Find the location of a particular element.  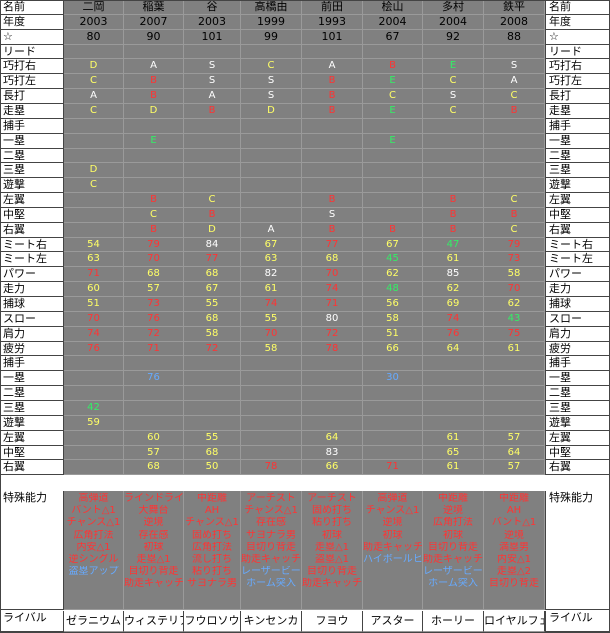

position-value: 78 is located at coordinates (271, 467).